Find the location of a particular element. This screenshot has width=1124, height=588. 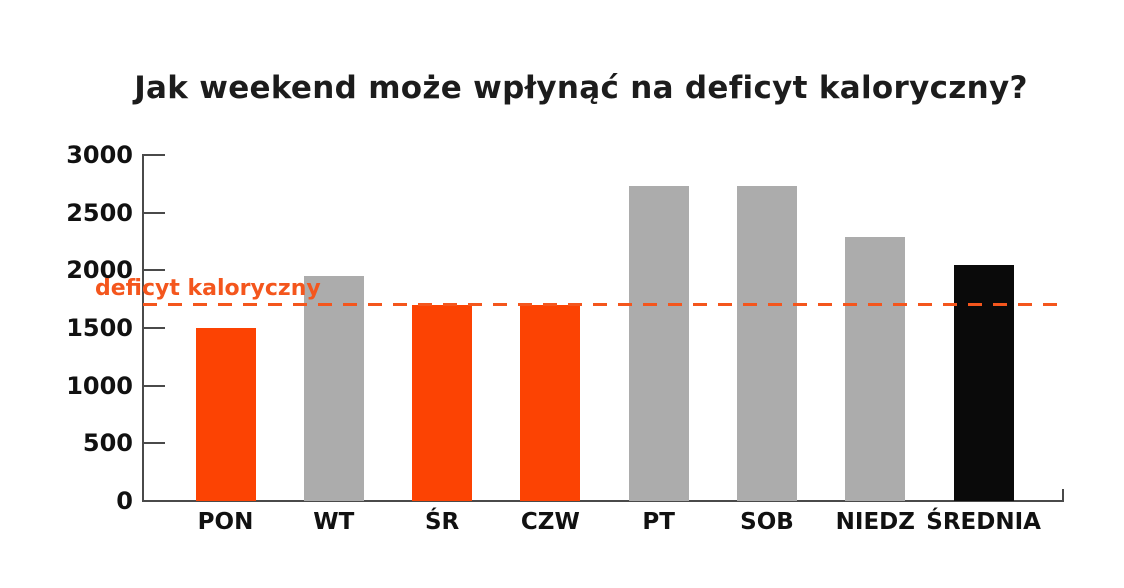

x-tick-label-czw: CZW is located at coordinates (550, 522).